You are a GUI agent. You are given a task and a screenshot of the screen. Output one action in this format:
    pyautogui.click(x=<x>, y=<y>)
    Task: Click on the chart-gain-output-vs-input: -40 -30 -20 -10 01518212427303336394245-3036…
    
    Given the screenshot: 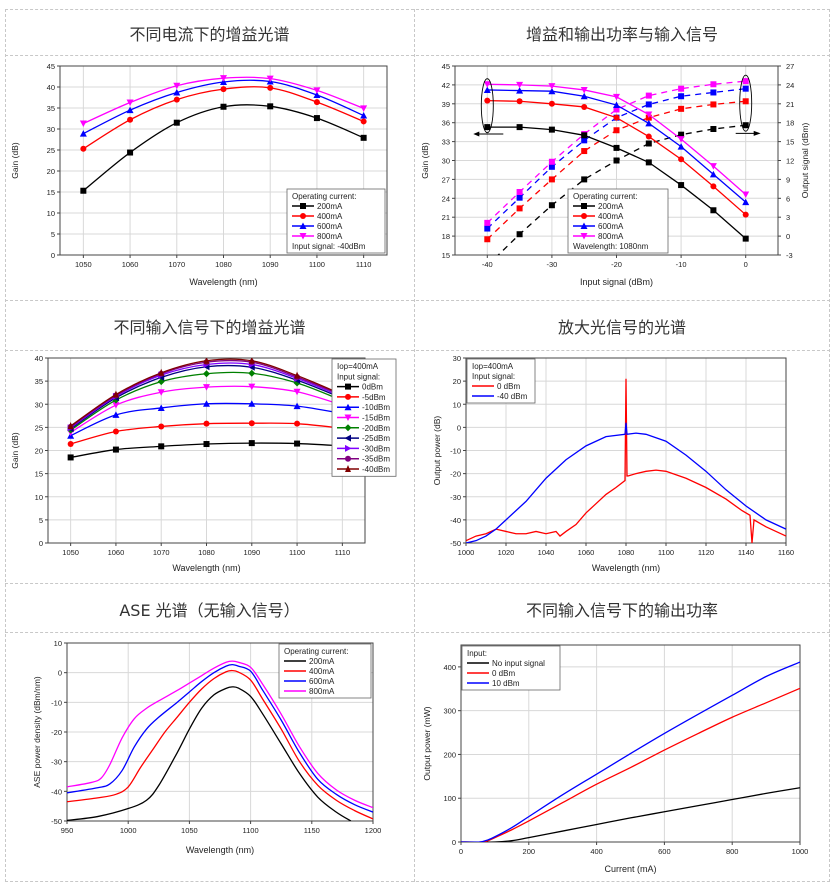 What is the action you would take?
    pyautogui.click(x=615, y=174)
    